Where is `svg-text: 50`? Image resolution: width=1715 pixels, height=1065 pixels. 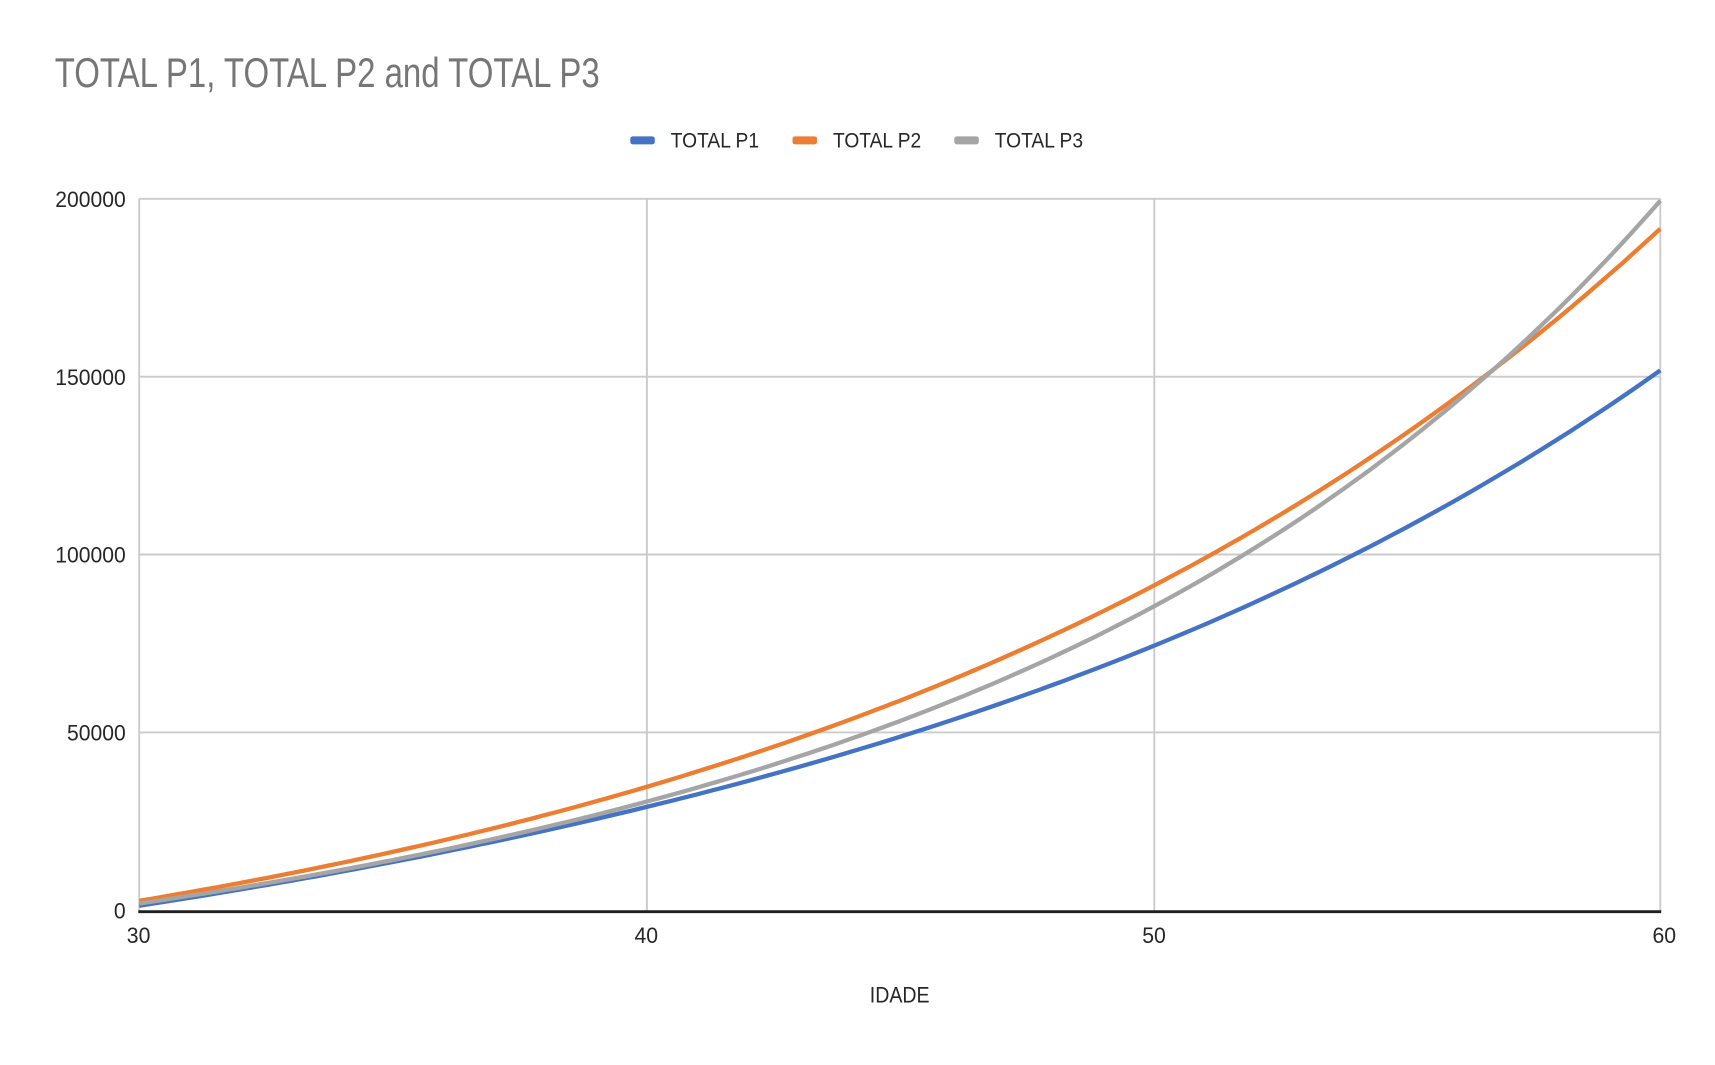 svg-text: 50 is located at coordinates (1154, 935).